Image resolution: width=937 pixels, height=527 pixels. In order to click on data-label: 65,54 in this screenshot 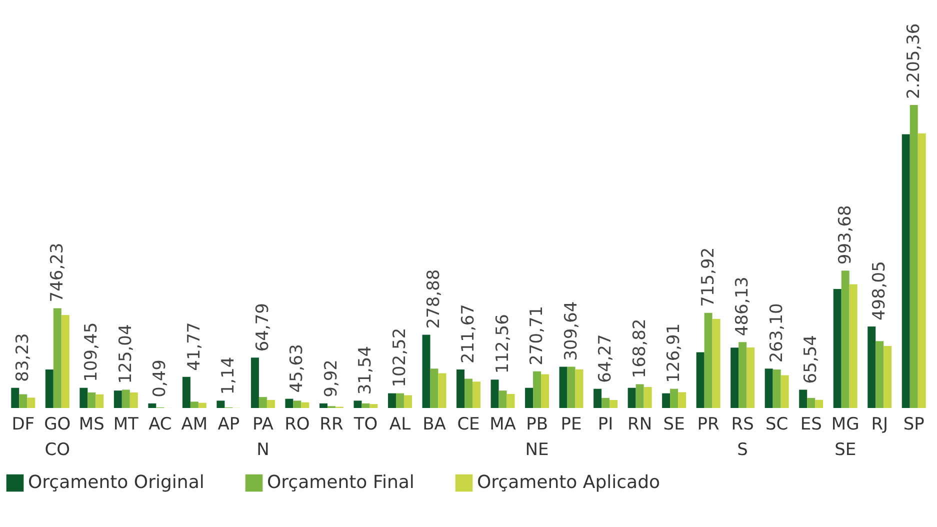, I will do `click(811, 359)`.